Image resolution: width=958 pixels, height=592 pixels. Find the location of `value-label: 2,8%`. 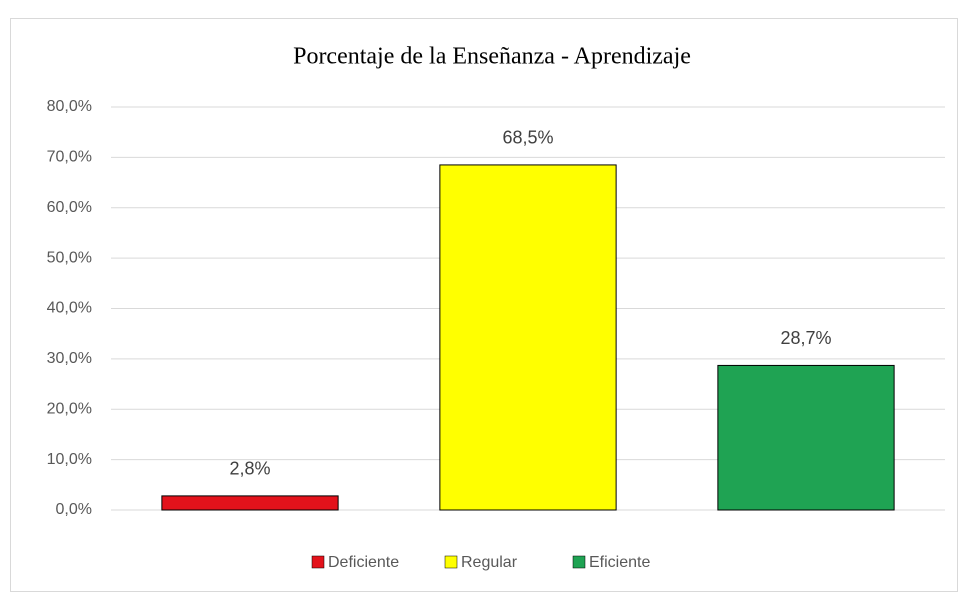

value-label: 2,8% is located at coordinates (249, 469).